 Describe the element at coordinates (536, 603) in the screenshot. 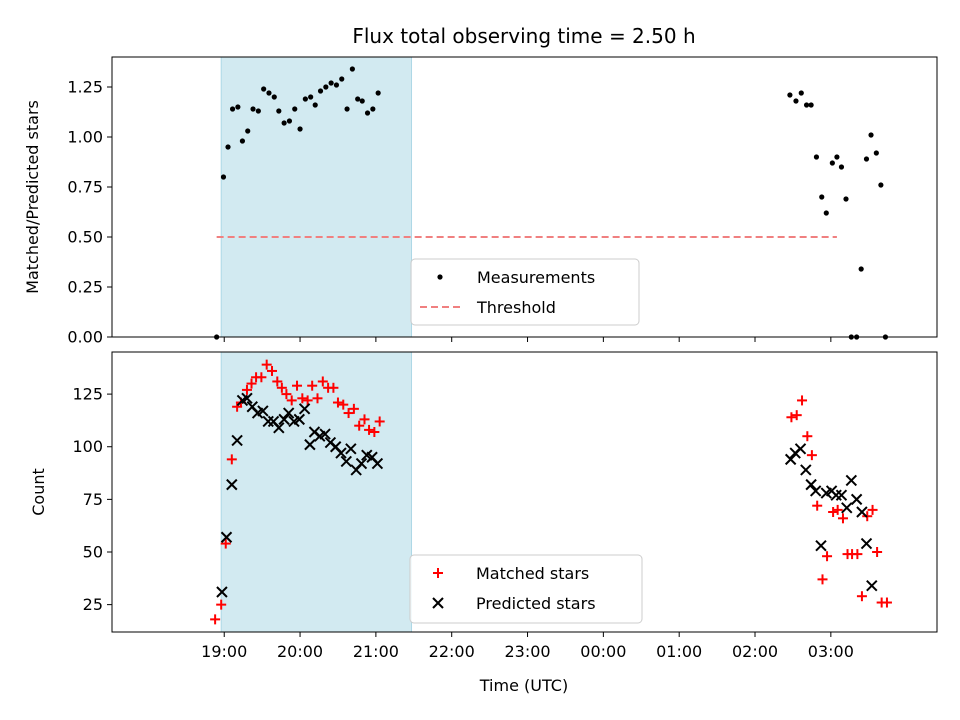

I see `predicted-legend-label: Predicted stars` at that location.